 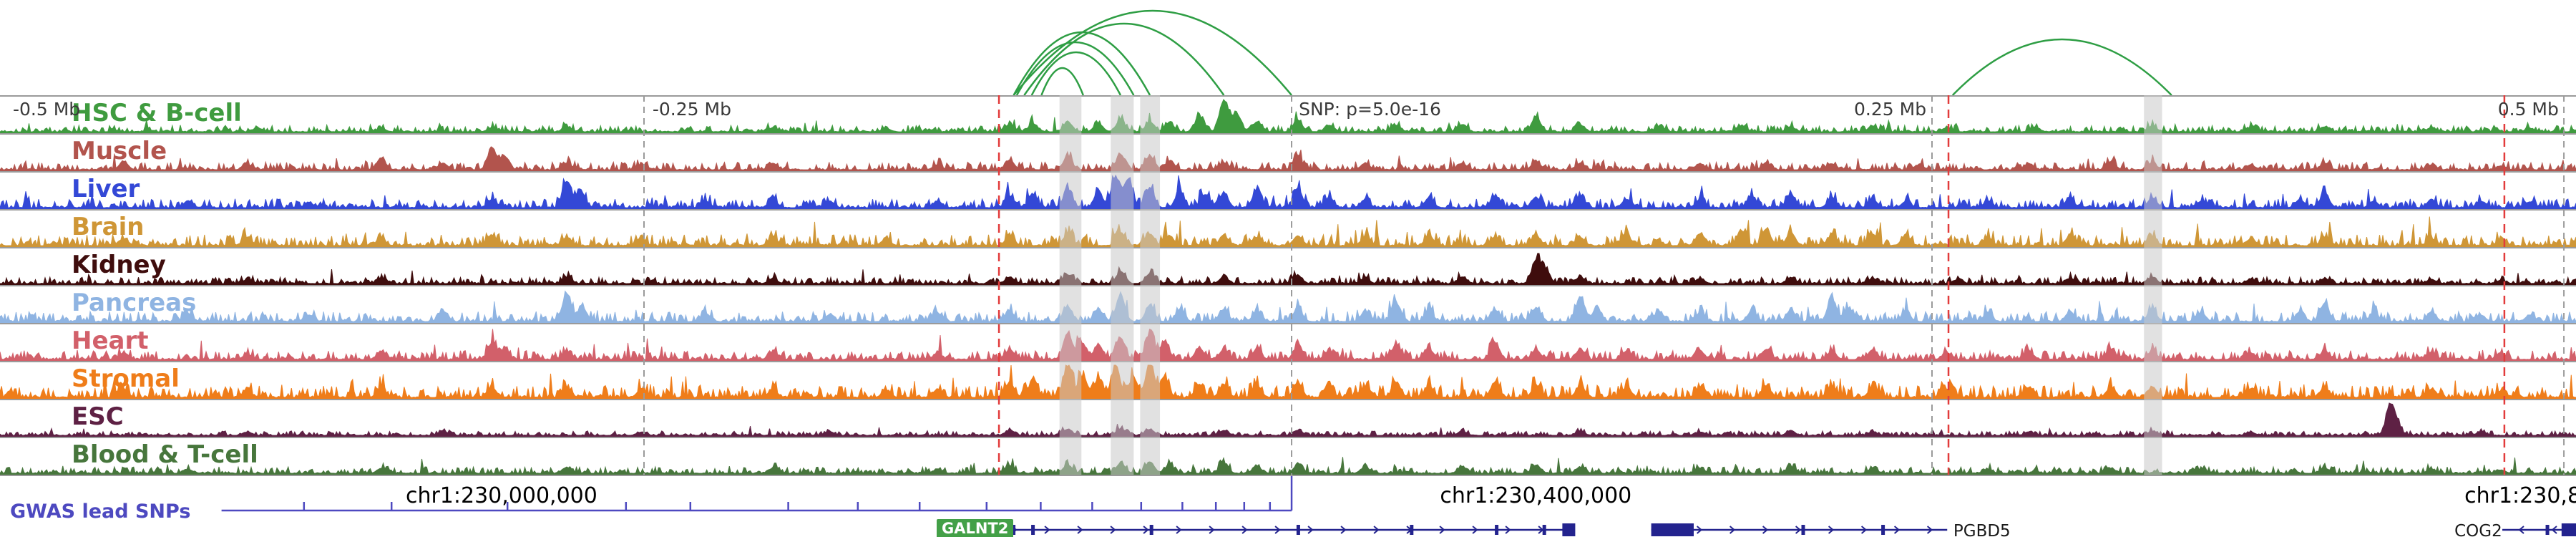 I want to click on interaction-arcs-layer, so click(x=1592, y=52).